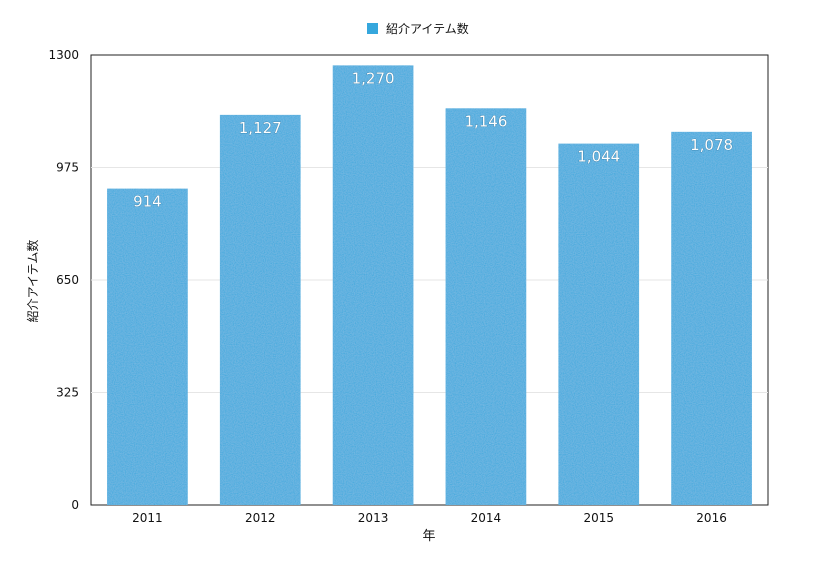 The image size is (820, 574). I want to click on x-tick-label: 2013, so click(373, 518).